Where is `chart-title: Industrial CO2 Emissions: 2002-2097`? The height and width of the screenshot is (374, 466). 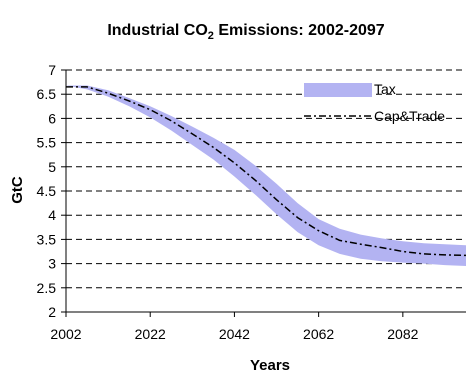
chart-title: Industrial CO2 Emissions: 2002-2097 is located at coordinates (245, 32).